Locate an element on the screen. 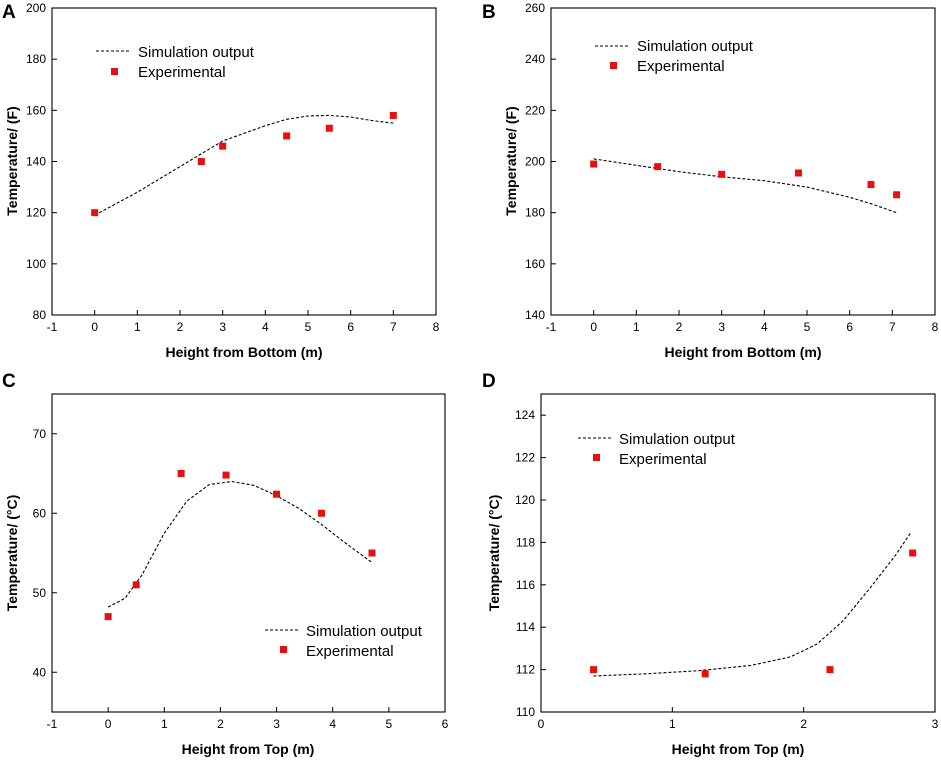 Image resolution: width=941 pixels, height=763 pixels. panel-c-x-tick-label: 6 is located at coordinates (445, 724).